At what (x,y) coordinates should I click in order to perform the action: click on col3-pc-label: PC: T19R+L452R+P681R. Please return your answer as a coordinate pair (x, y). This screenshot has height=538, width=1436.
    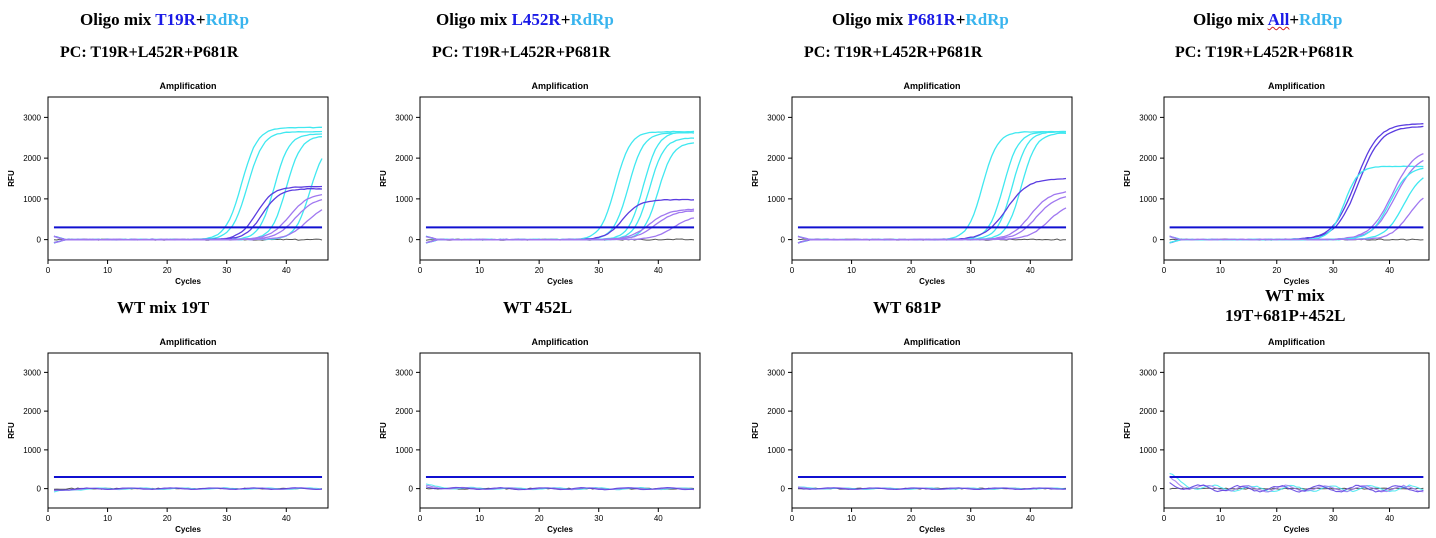
    Looking at the image, I should click on (893, 52).